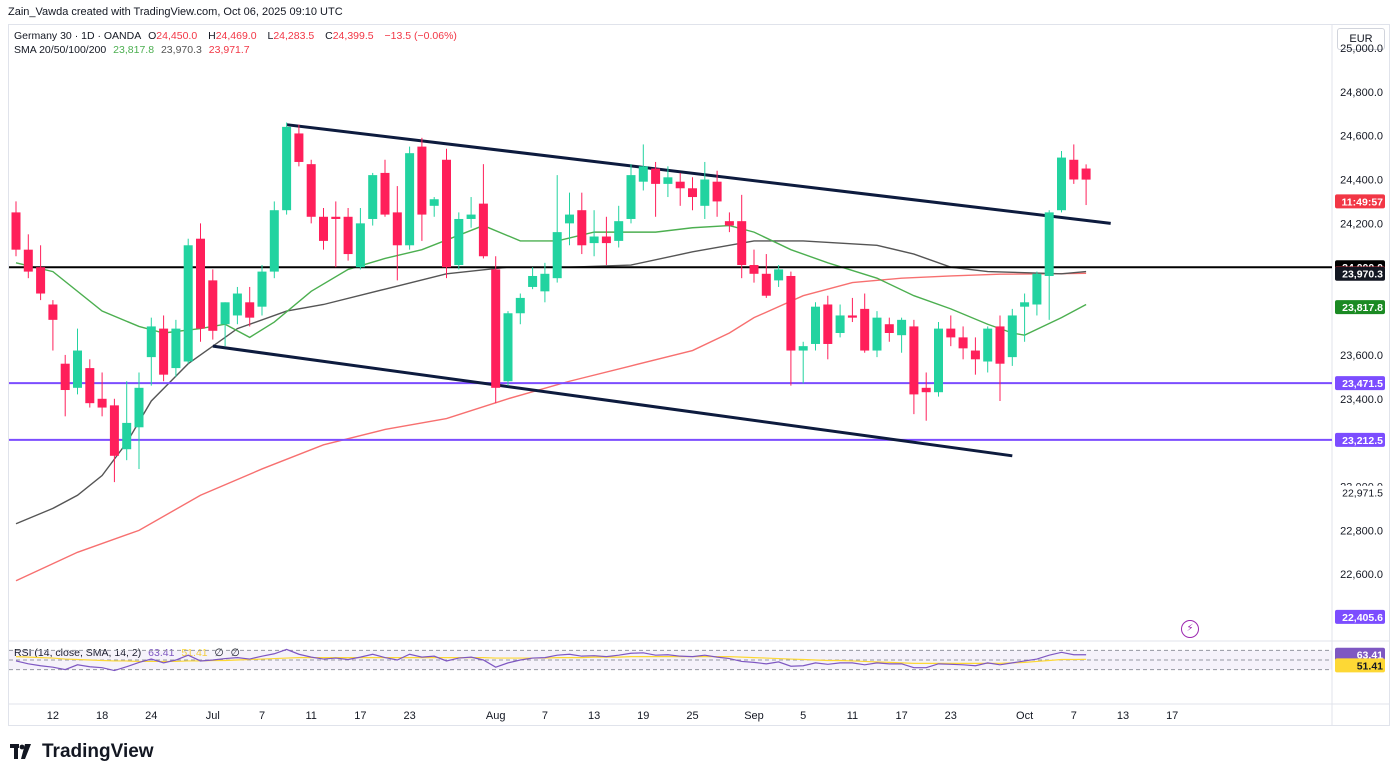 The image size is (1400, 778). Describe the element at coordinates (1363, 202) in the screenshot. I see `price-label-text: 11:49:57` at that location.